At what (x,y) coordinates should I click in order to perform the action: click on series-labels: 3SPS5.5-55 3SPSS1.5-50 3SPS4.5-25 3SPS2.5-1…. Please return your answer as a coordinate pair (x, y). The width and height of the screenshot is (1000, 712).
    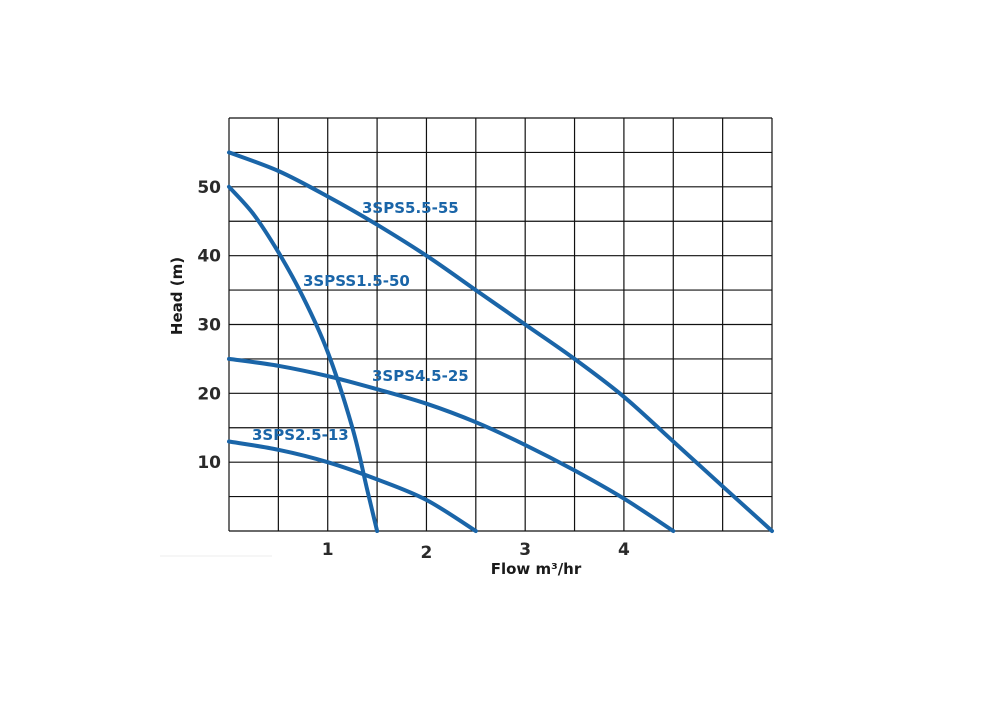
    Looking at the image, I should click on (360, 321).